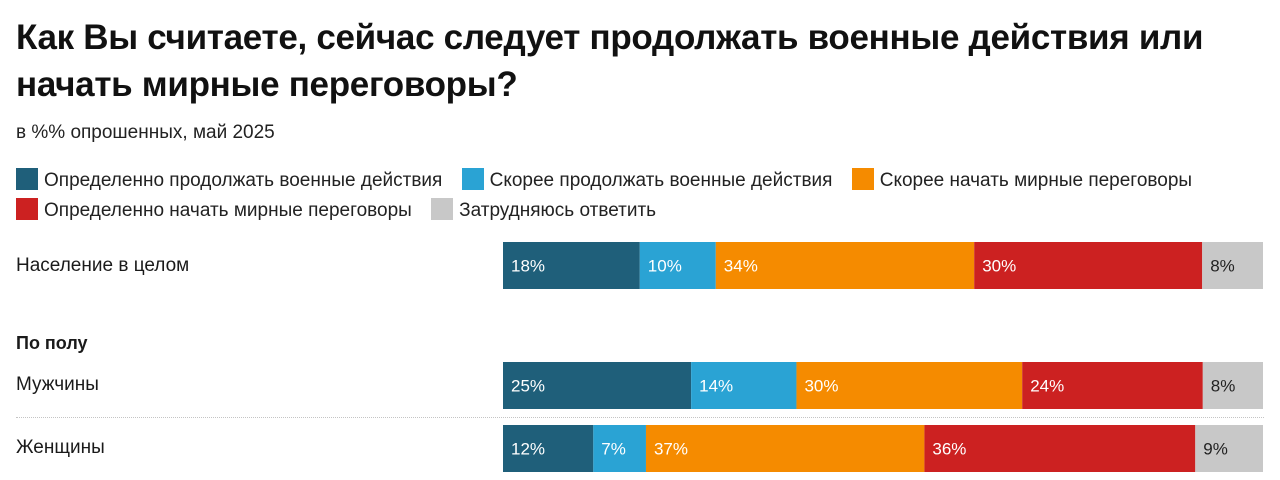 The width and height of the screenshot is (1280, 480). What do you see at coordinates (558, 210) in the screenshot?
I see `legend-label: Затрудняюсь ответить` at bounding box center [558, 210].